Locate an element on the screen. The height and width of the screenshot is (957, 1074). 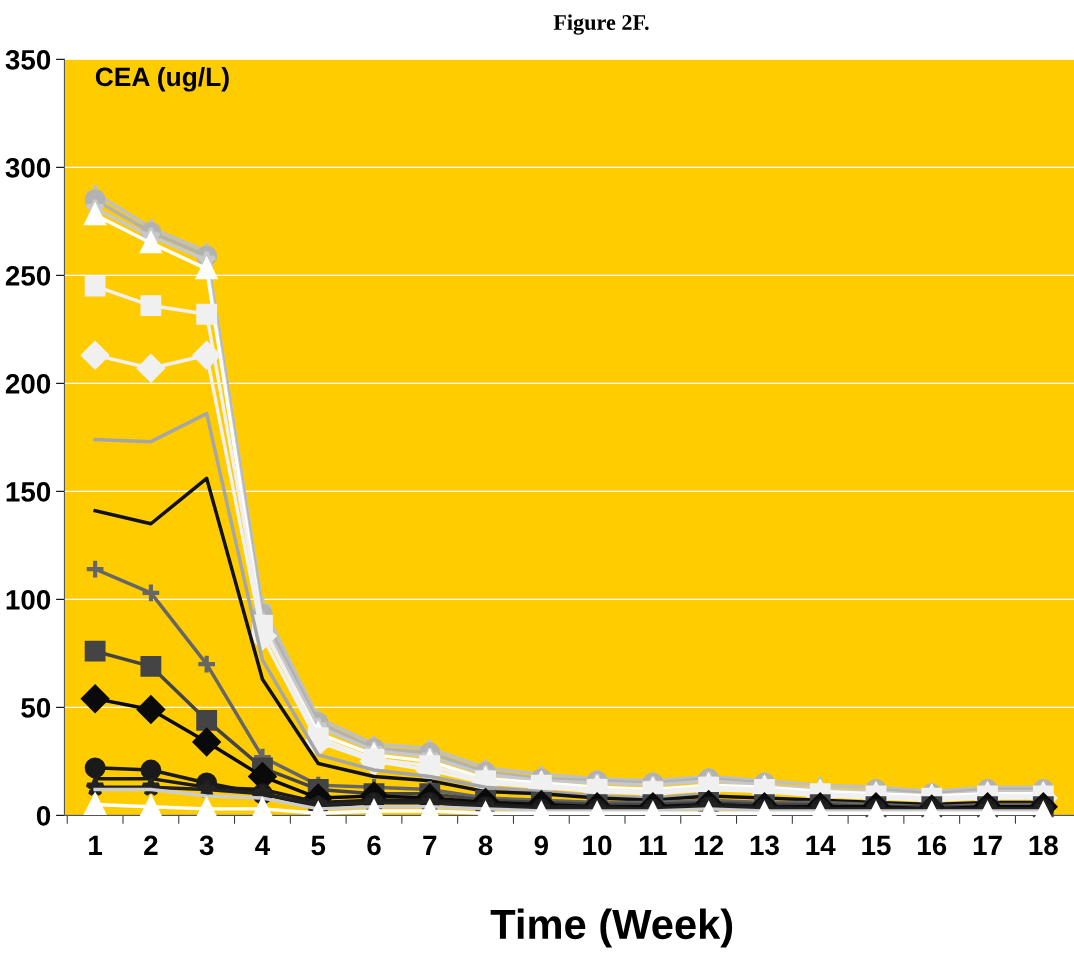
y-tick-label: 350 is located at coordinates (28, 60).